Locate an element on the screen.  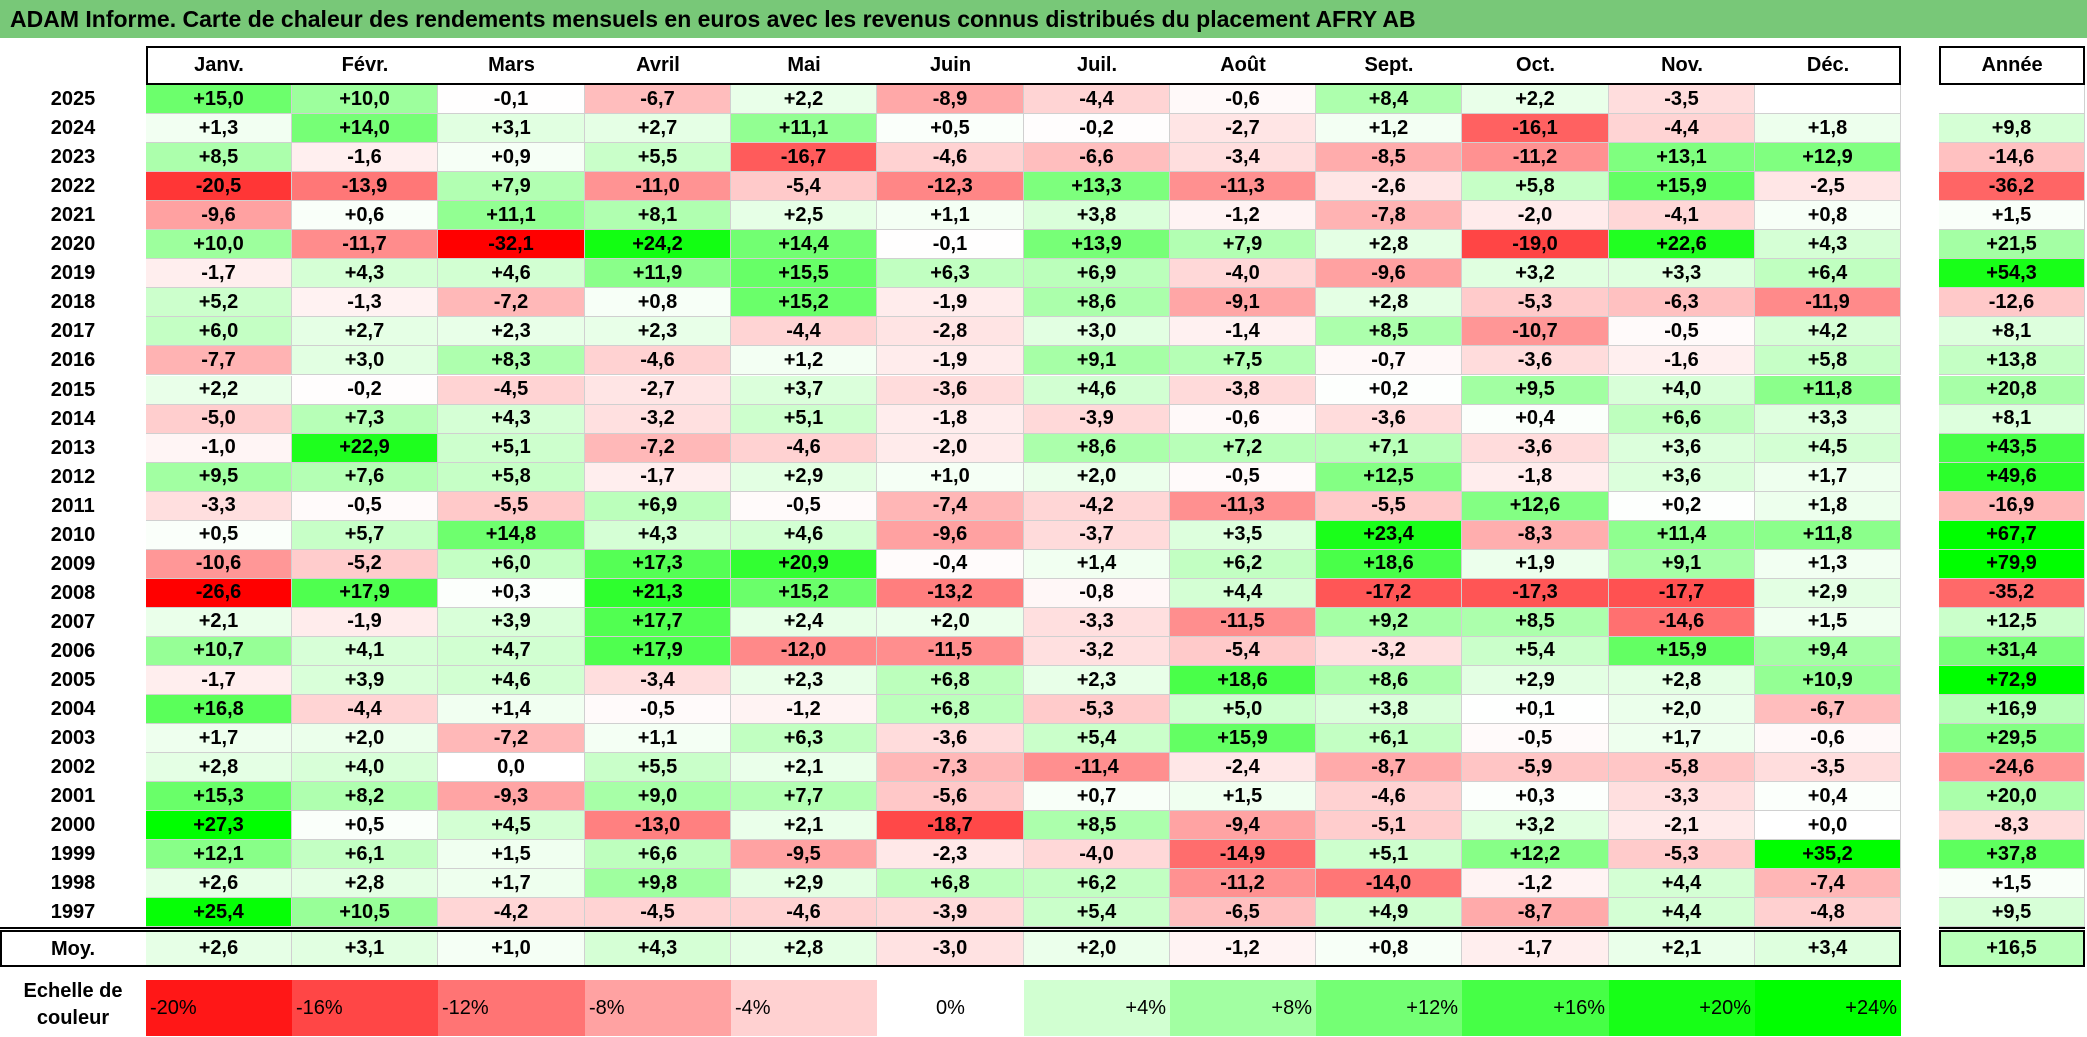
heatmap-cell: +2,2 is located at coordinates (219, 390).